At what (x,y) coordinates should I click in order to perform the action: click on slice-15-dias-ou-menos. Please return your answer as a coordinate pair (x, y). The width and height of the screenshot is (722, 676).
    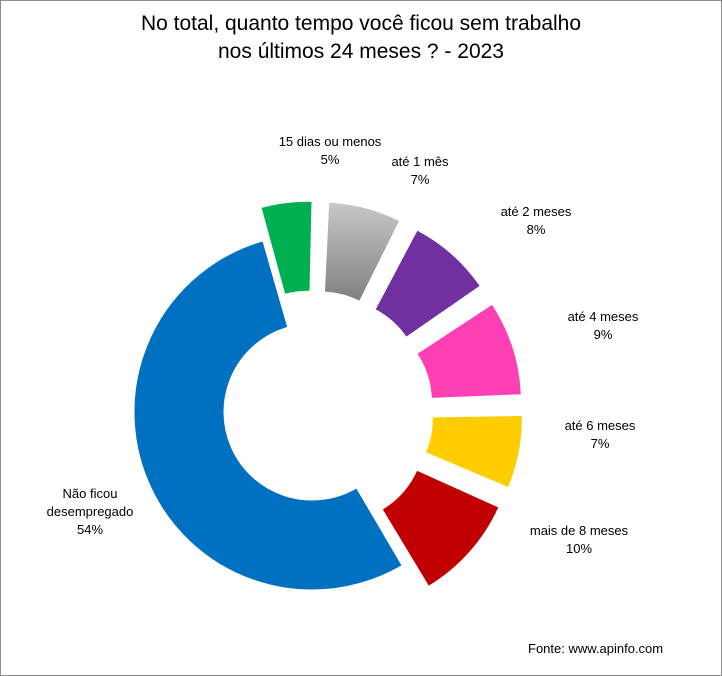
    Looking at the image, I should click on (286, 247).